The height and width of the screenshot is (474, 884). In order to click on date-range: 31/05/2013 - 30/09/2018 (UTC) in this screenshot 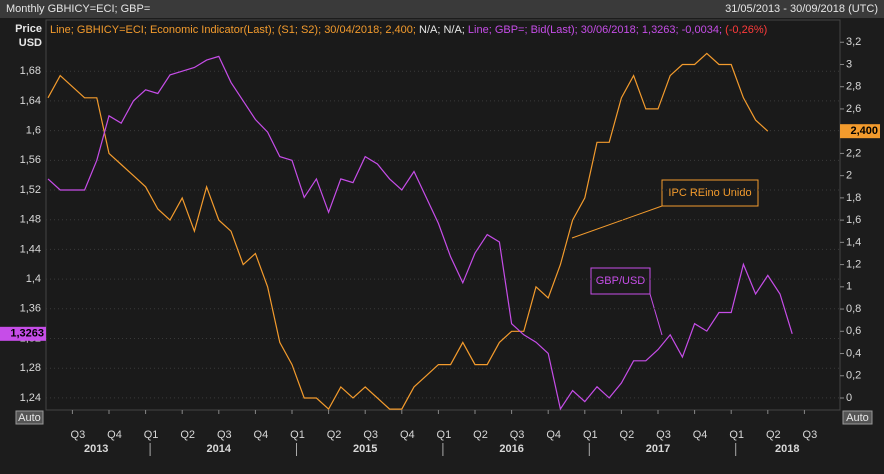, I will do `click(801, 9)`.